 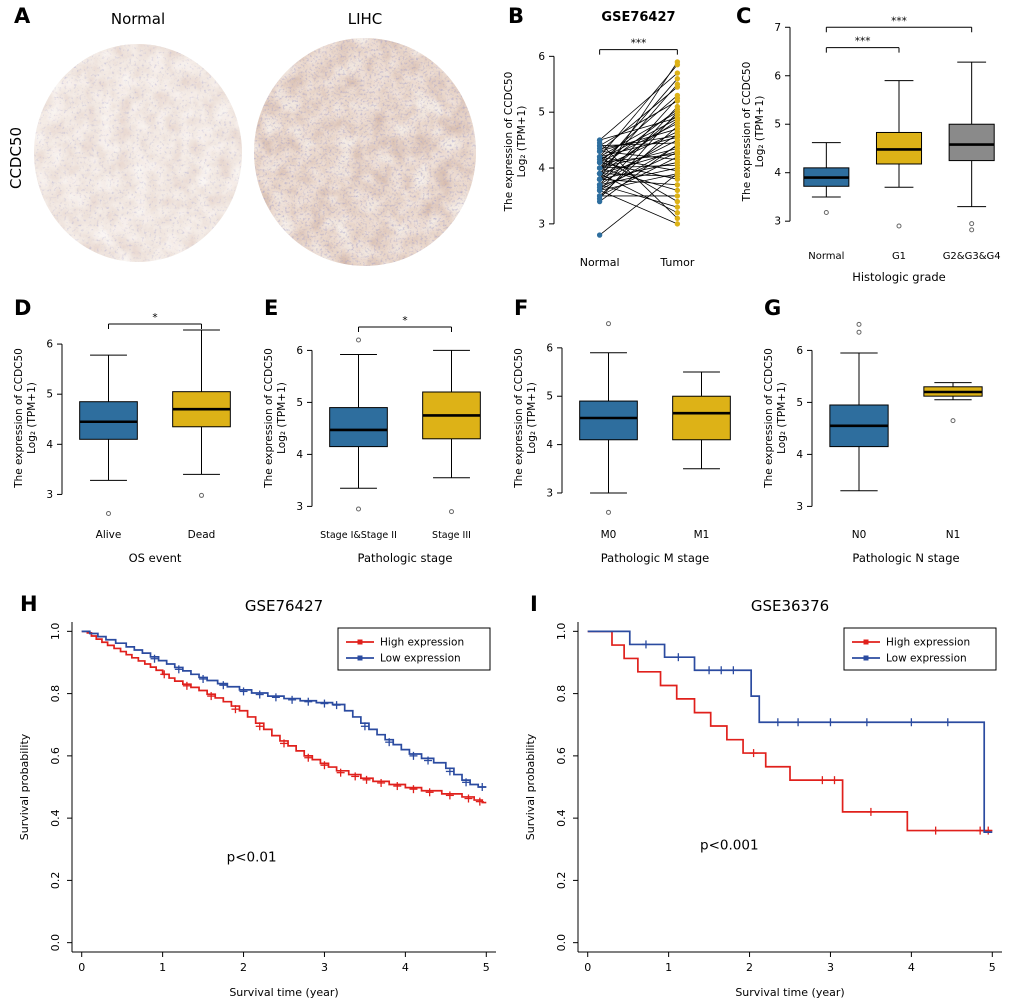 What do you see at coordinates (29, 604) in the screenshot?
I see `panel-h-letter: H` at bounding box center [29, 604].